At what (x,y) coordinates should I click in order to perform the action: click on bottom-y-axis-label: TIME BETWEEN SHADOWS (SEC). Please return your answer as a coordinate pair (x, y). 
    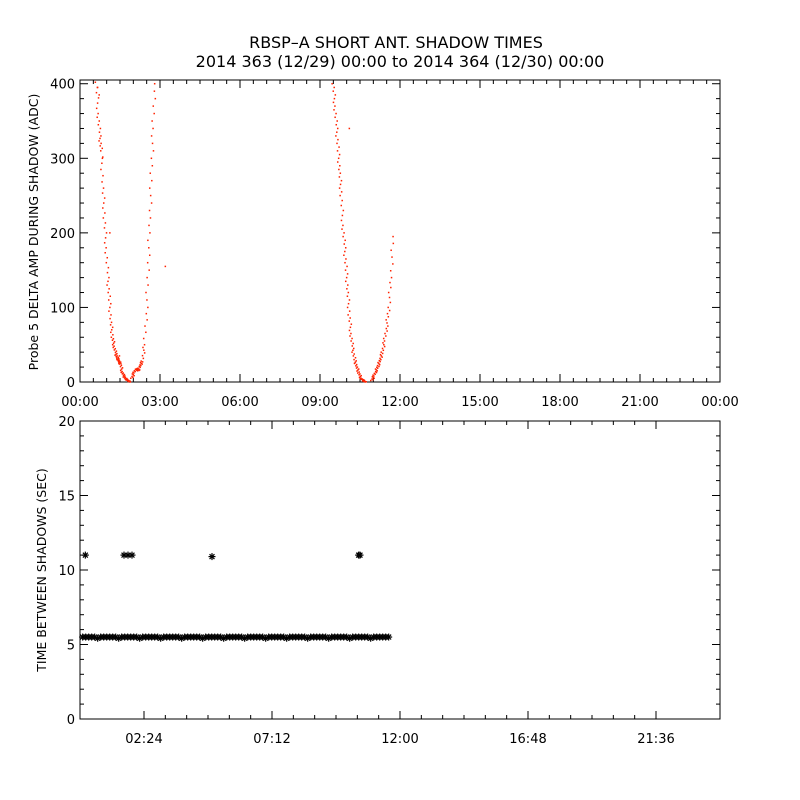
    Looking at the image, I should click on (41, 570).